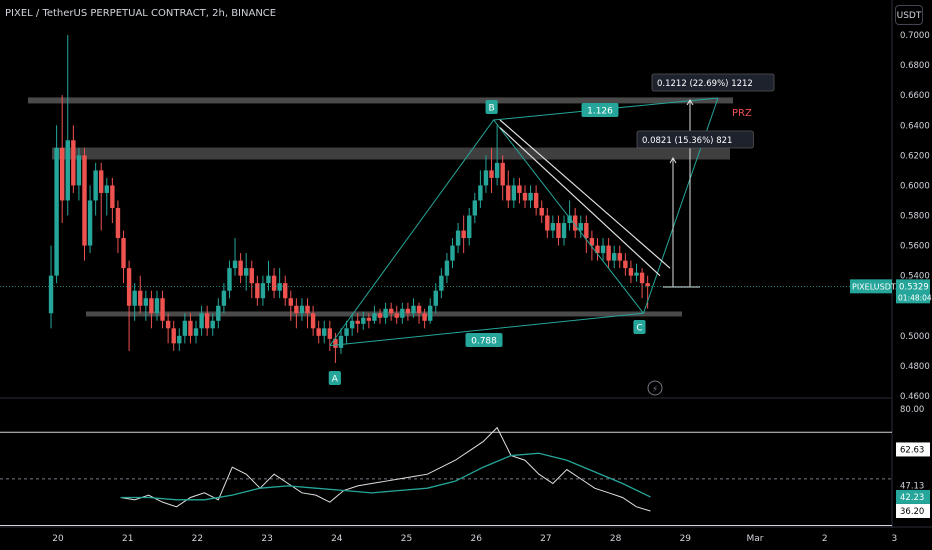  I want to click on point-b-label-box, so click(491, 107).